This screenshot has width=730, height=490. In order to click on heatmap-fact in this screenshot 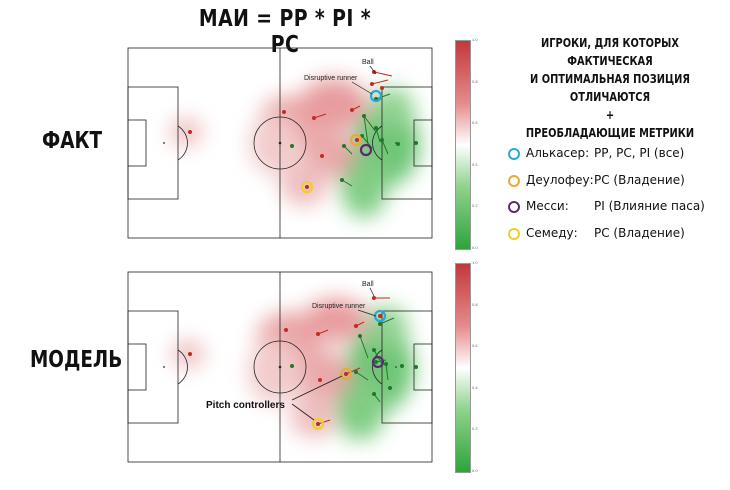, I will do `click(295, 148)`.